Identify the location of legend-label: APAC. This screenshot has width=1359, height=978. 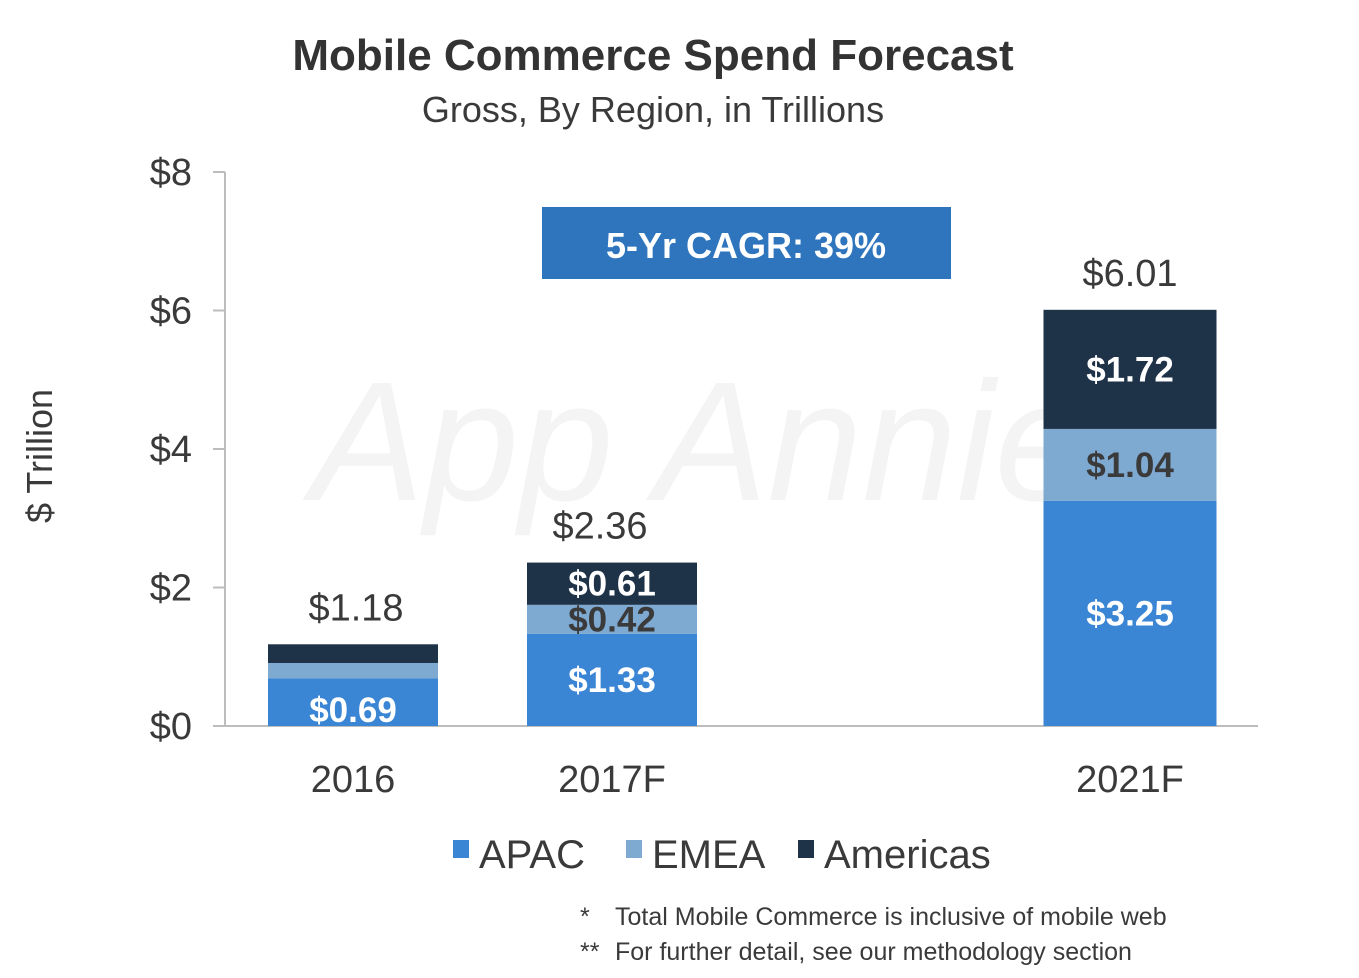
(532, 855).